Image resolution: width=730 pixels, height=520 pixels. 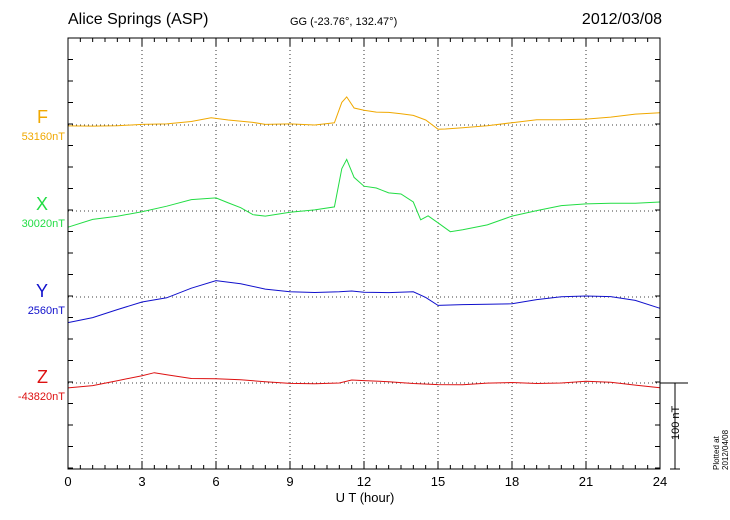 What do you see at coordinates (41, 204) in the screenshot?
I see `series-label-x: X` at bounding box center [41, 204].